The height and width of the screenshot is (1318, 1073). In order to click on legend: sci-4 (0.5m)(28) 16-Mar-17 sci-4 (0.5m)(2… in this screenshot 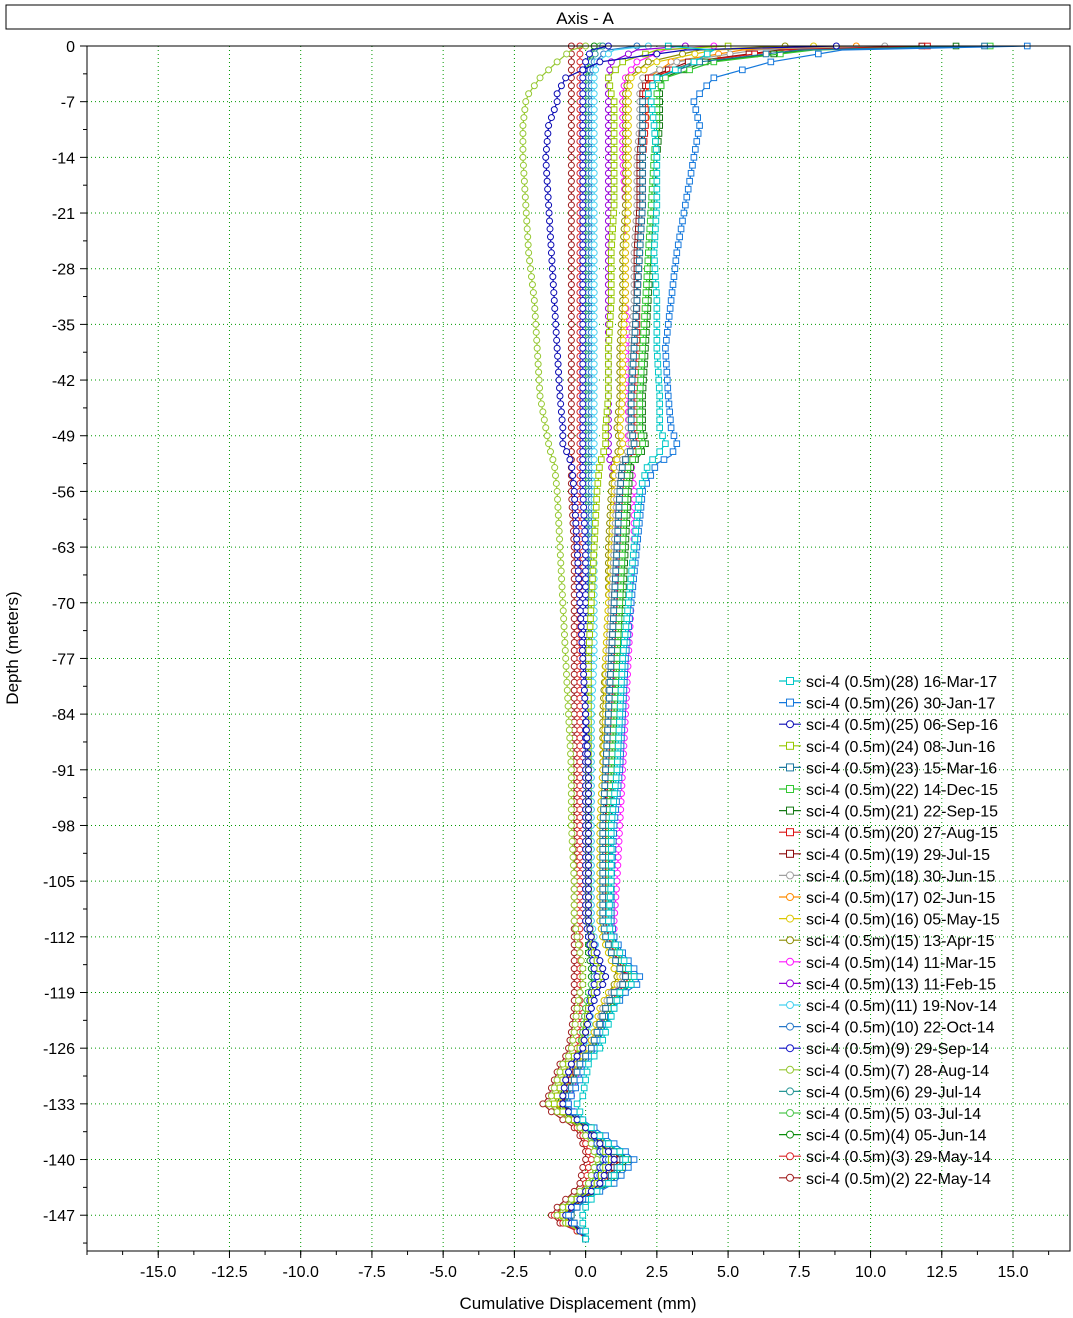, I will do `click(889, 931)`.